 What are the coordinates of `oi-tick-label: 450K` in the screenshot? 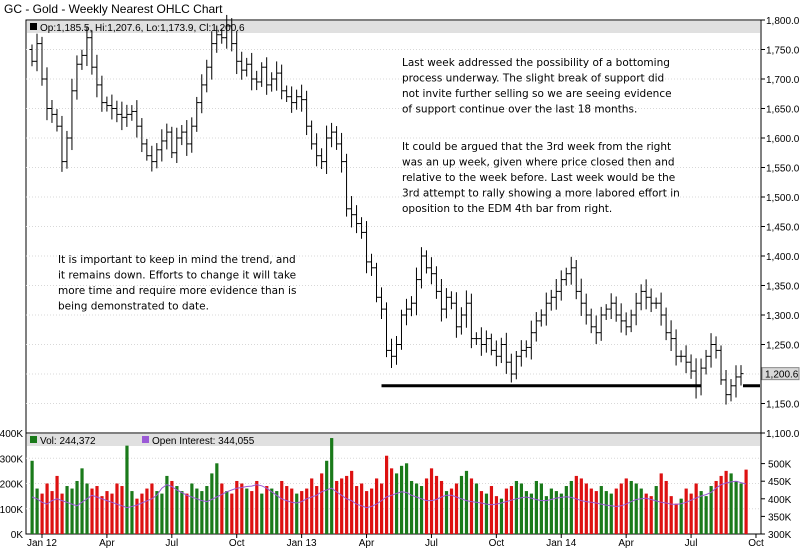 It's located at (780, 482).